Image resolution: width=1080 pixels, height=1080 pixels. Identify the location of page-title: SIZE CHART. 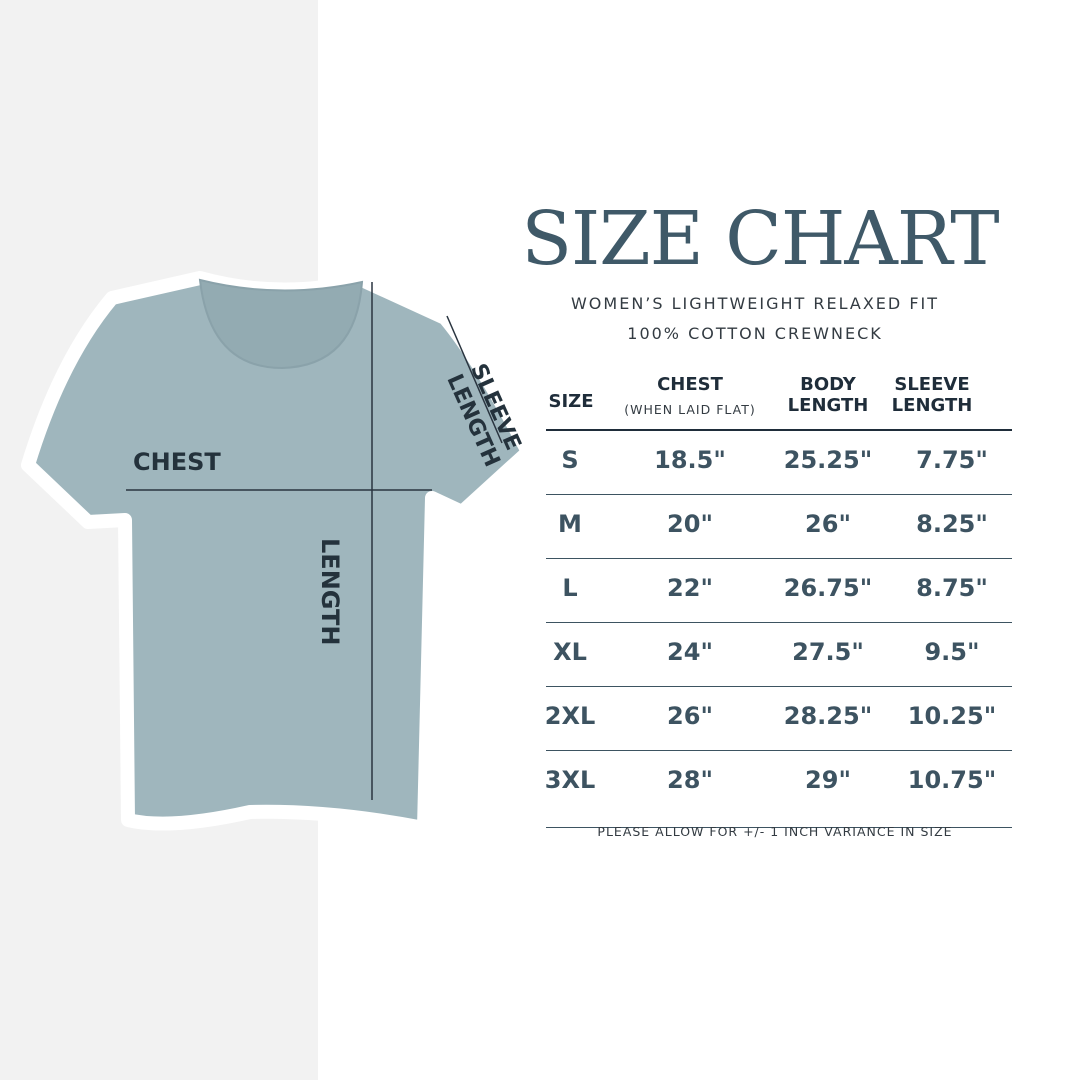
(760, 239).